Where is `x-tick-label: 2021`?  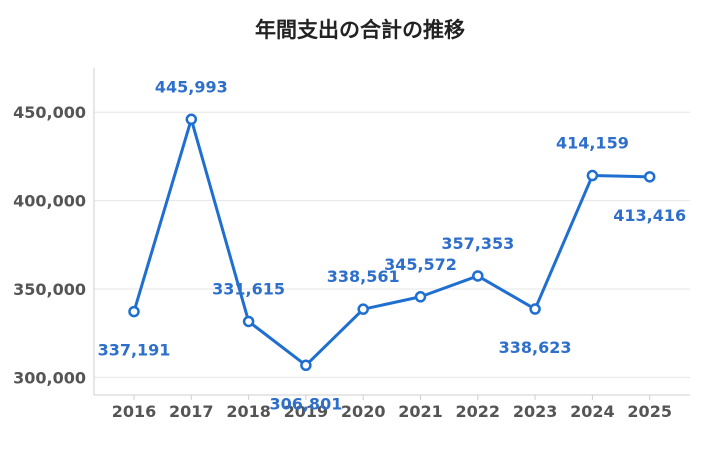 x-tick-label: 2021 is located at coordinates (420, 411).